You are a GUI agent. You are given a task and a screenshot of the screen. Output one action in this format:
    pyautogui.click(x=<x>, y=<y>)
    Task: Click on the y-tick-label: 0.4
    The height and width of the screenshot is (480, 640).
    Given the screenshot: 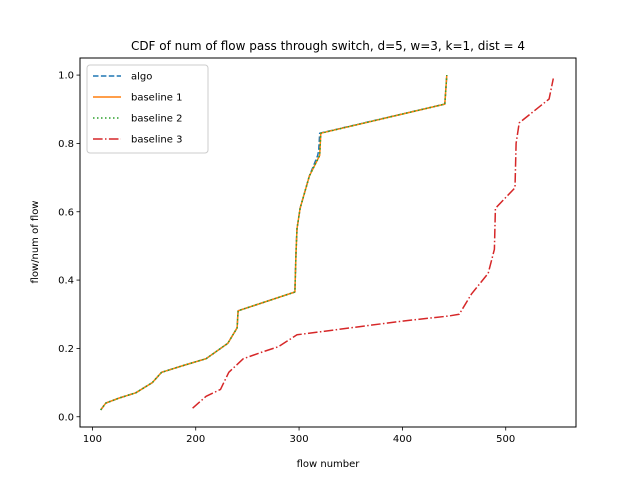 What is the action you would take?
    pyautogui.click(x=66, y=281)
    